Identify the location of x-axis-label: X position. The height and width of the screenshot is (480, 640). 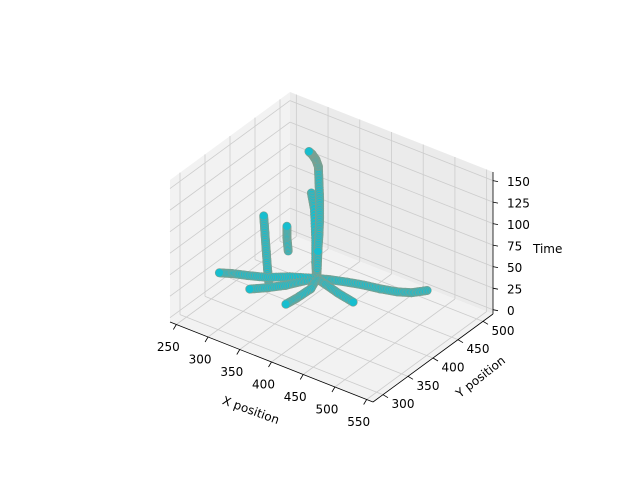
(250, 410).